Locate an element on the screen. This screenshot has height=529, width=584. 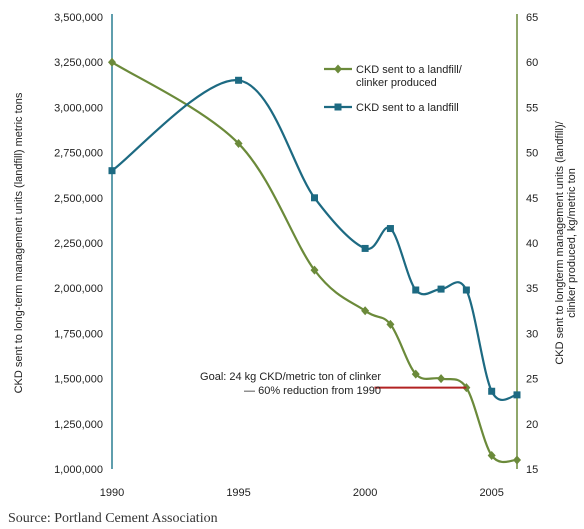
y-left-tick-label: 2,000,000 is located at coordinates (78, 289).